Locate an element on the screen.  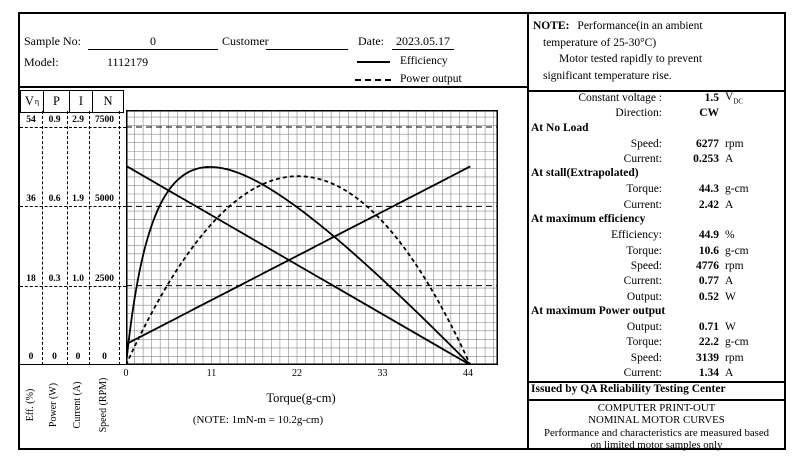
footer-line-1: COMPUTER PRINT-OUT is located at coordinates (656, 408).